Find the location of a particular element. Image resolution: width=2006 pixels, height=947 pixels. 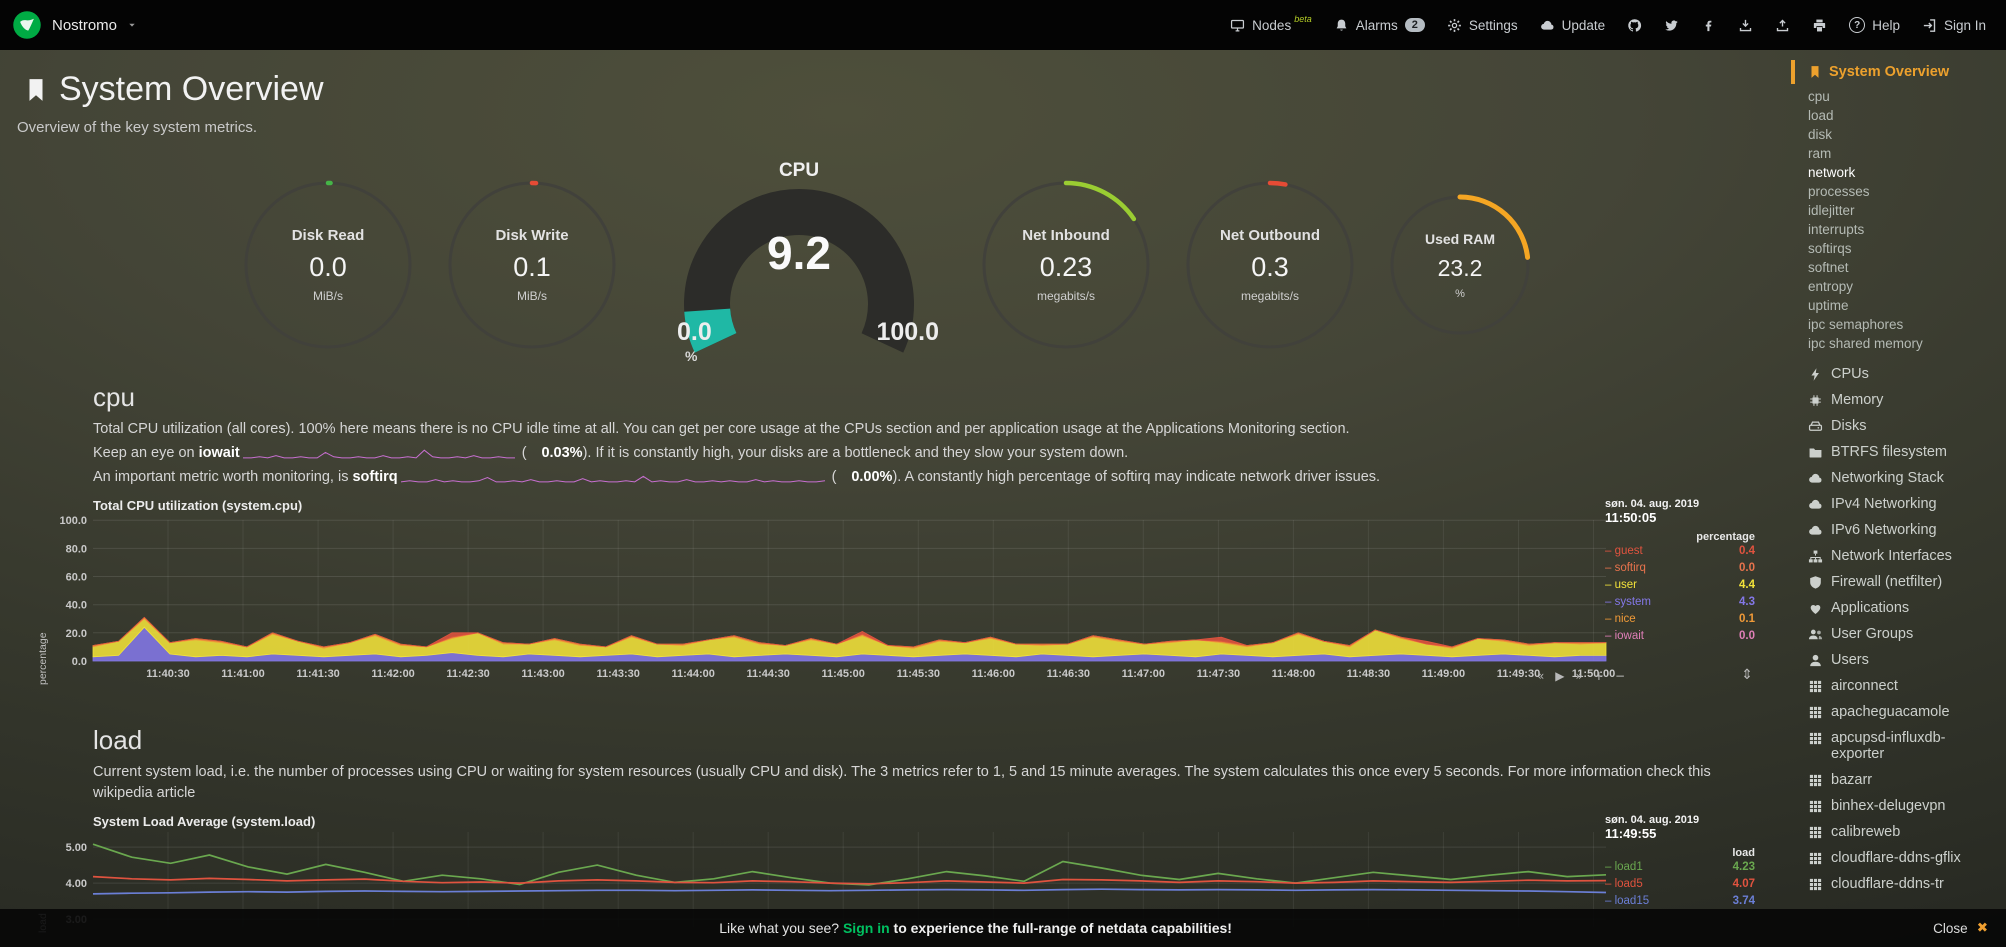

node-selector: Nostromo is located at coordinates (74, 25).